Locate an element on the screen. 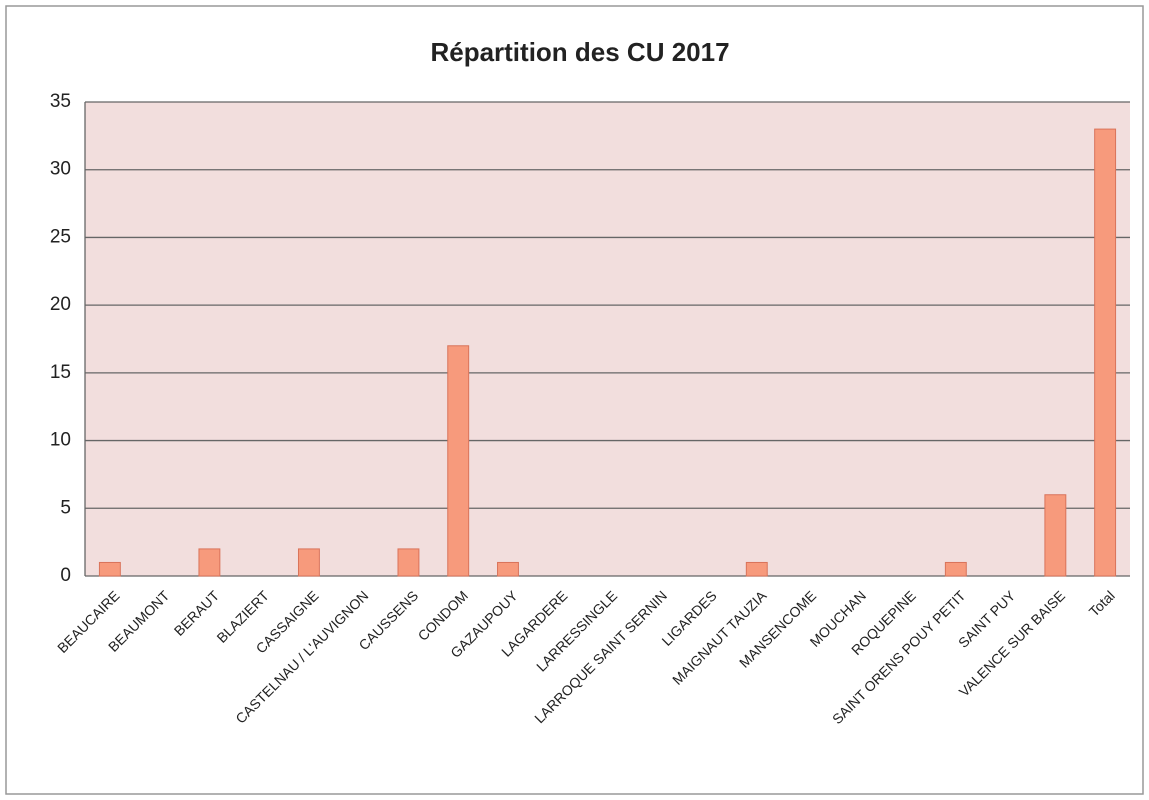  y-tick-label: 5 is located at coordinates (65, 507).